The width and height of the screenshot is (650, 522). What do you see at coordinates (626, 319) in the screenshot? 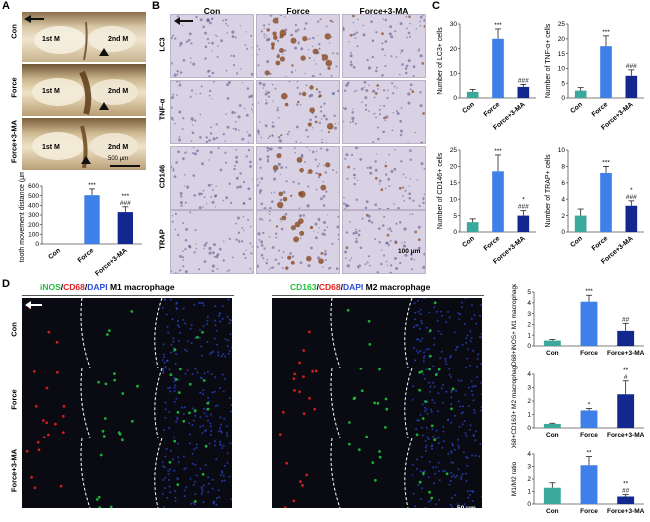
I see `significance-label: ##` at bounding box center [626, 319].